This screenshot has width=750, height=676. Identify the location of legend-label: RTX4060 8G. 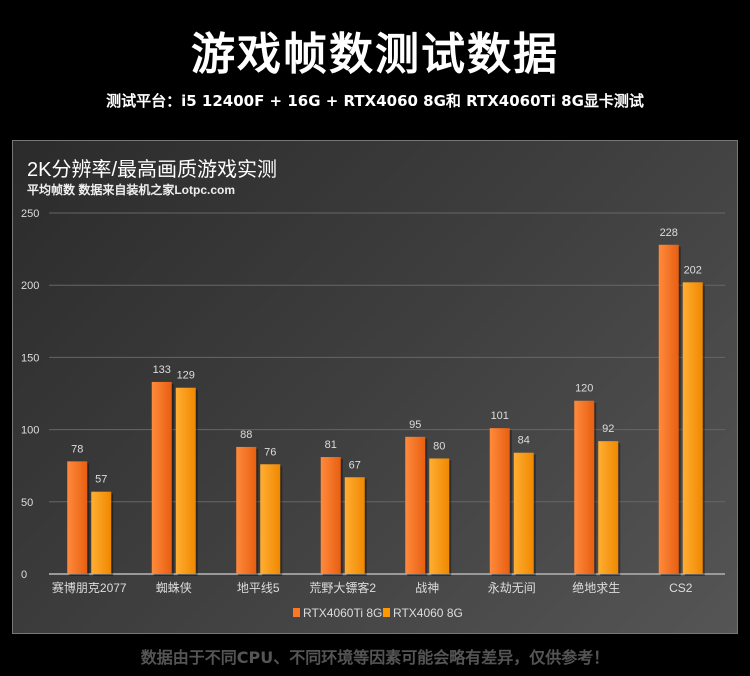
(428, 613).